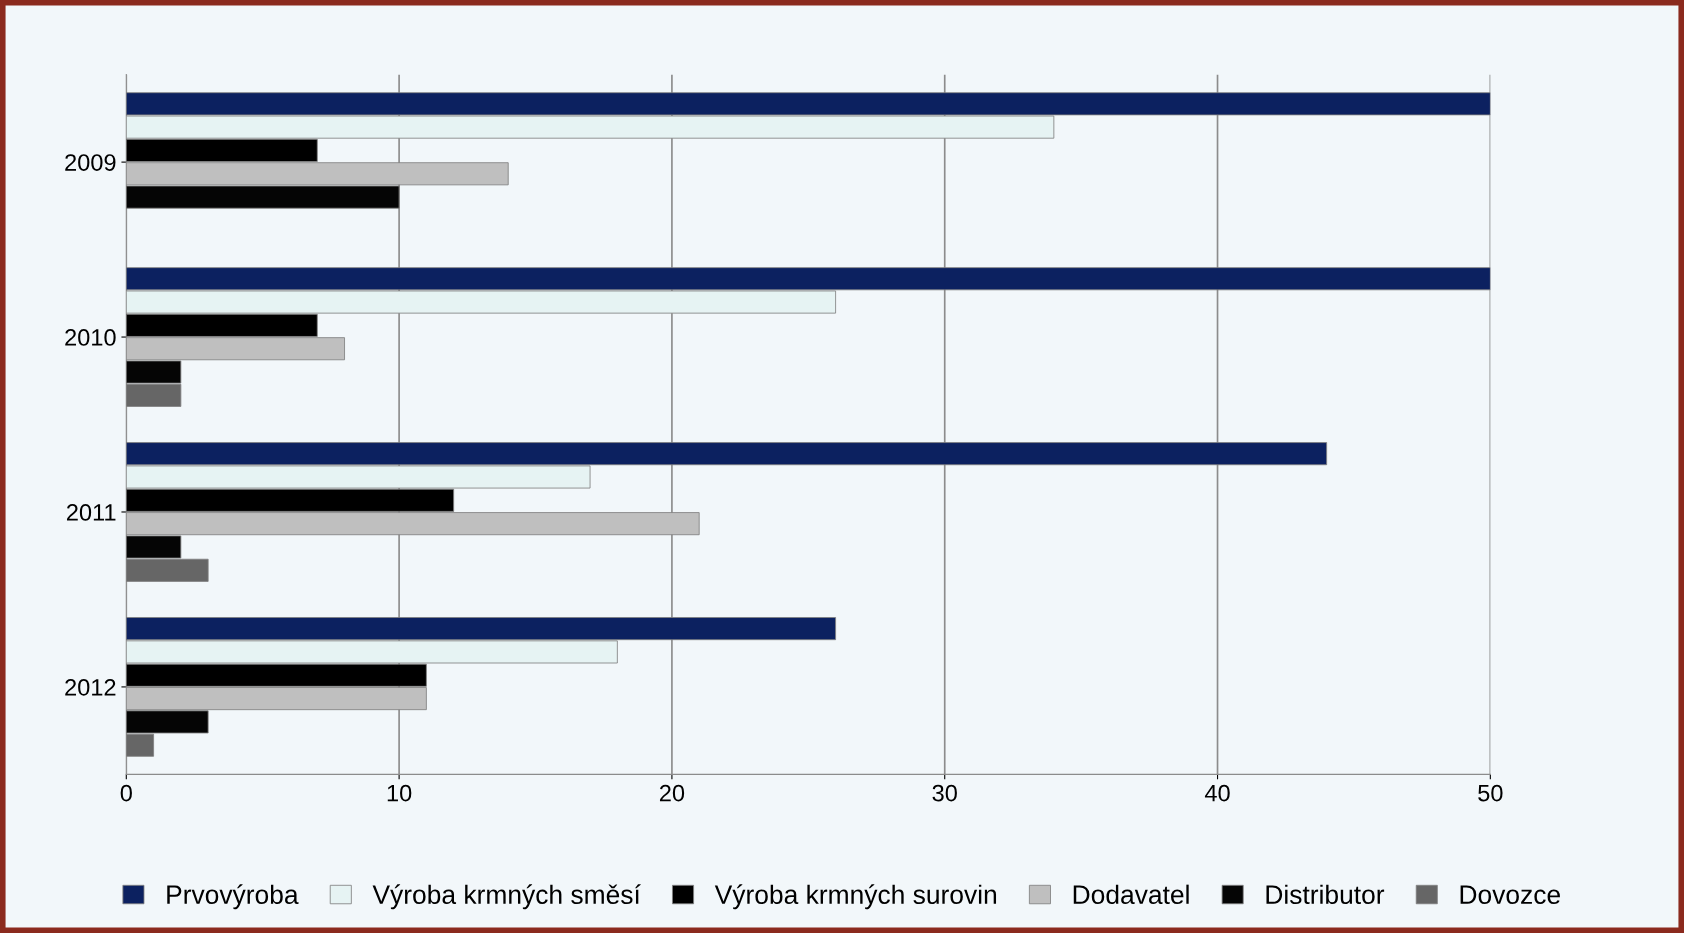 This screenshot has height=933, width=1684. What do you see at coordinates (233, 897) in the screenshot?
I see `legend-label: Prvovýroba` at bounding box center [233, 897].